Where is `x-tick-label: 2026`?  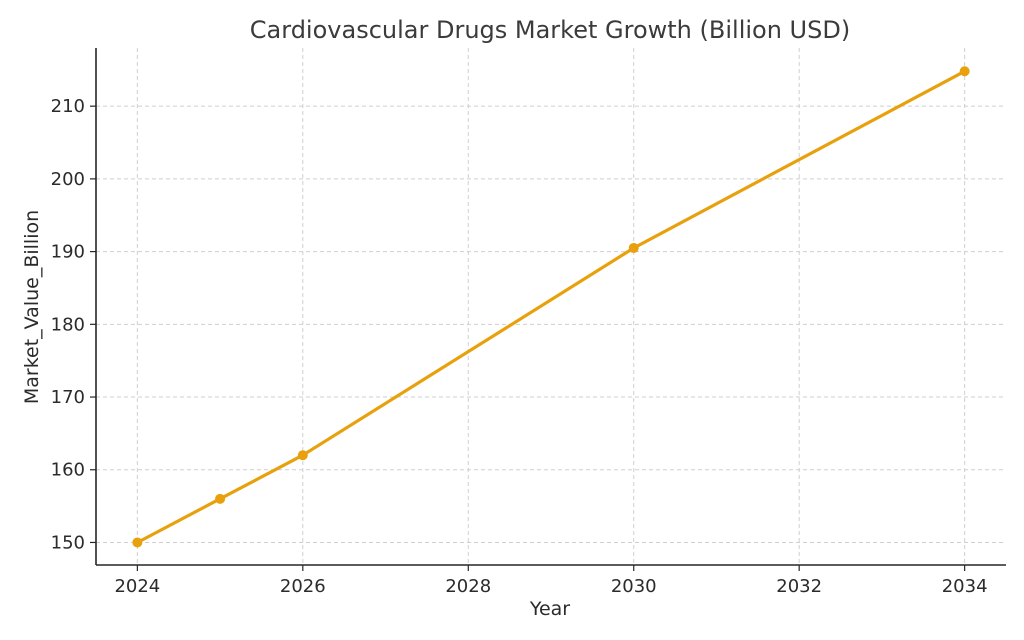
x-tick-label: 2026 is located at coordinates (303, 586).